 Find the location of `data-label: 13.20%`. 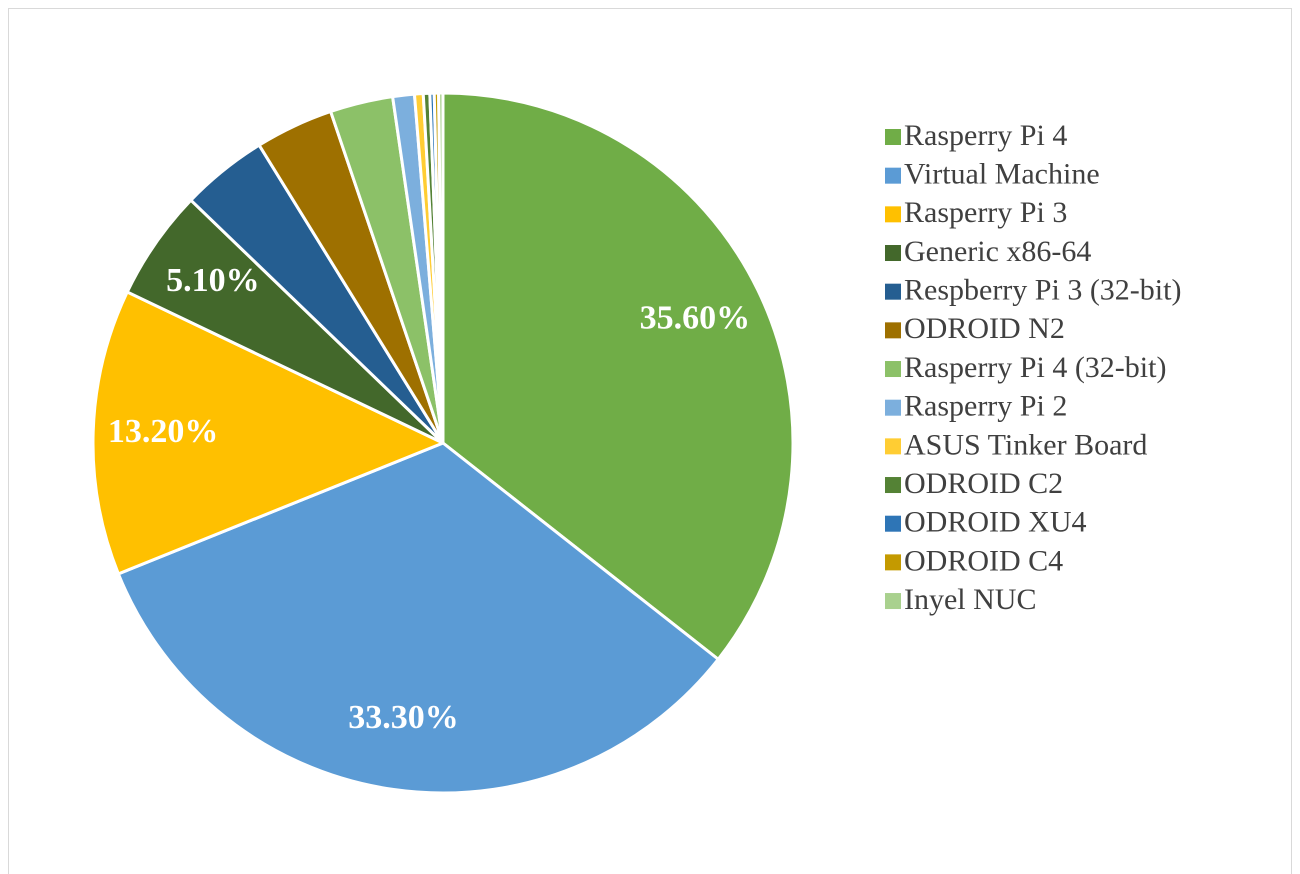

data-label: 13.20% is located at coordinates (163, 431).